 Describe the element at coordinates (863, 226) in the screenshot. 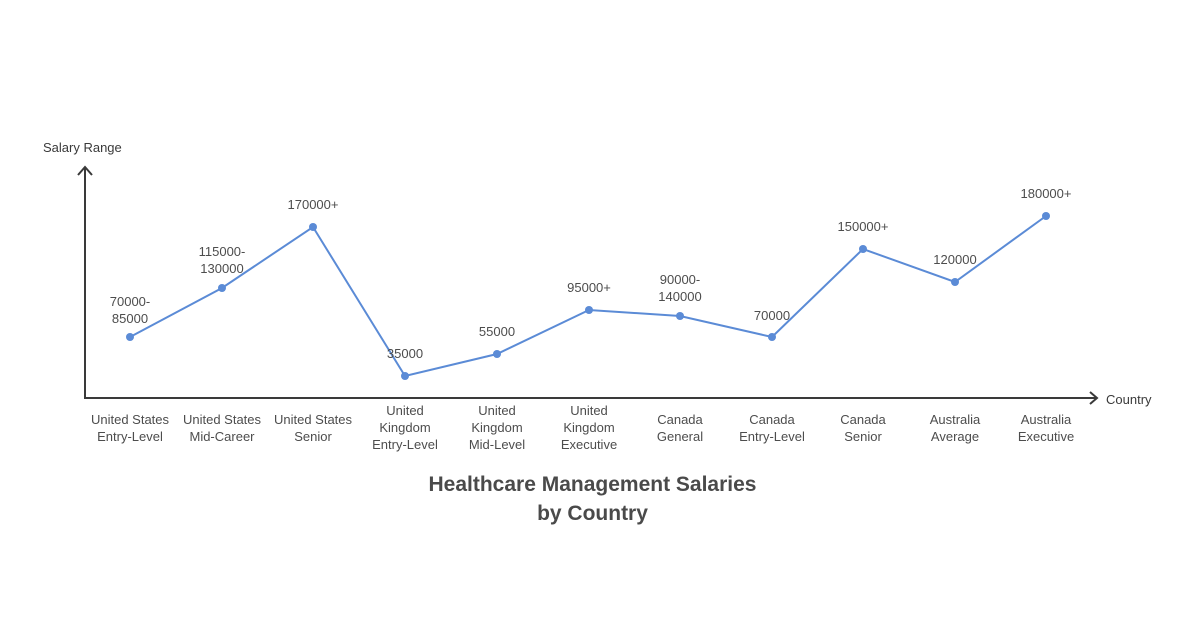

I see `data-label: 150000+` at that location.